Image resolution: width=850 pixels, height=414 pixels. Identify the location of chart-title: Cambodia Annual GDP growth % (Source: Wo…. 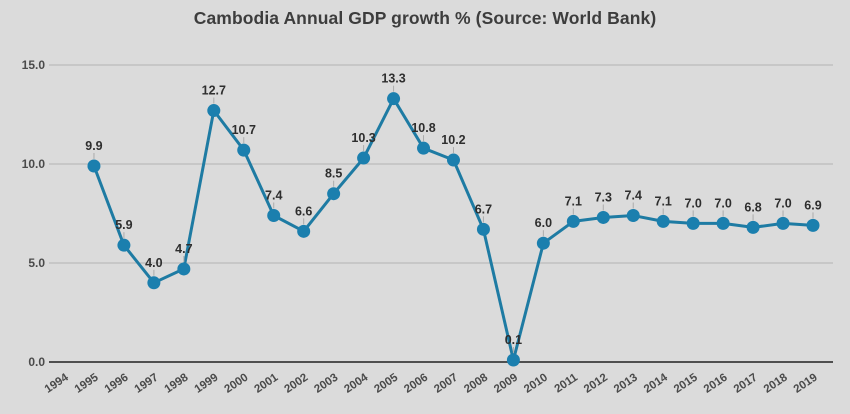
(425, 18).